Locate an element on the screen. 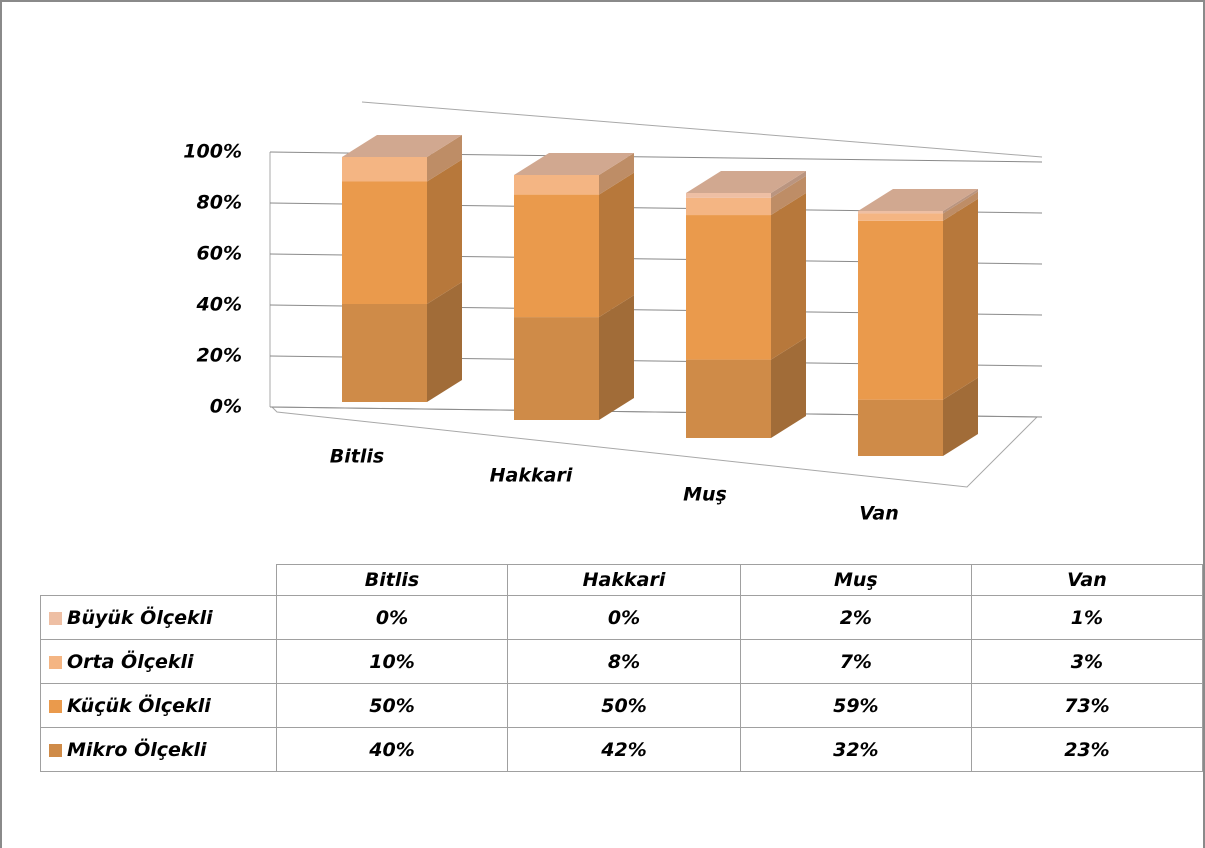 The width and height of the screenshot is (1205, 848). y-tick-label: 20% is located at coordinates (219, 356).